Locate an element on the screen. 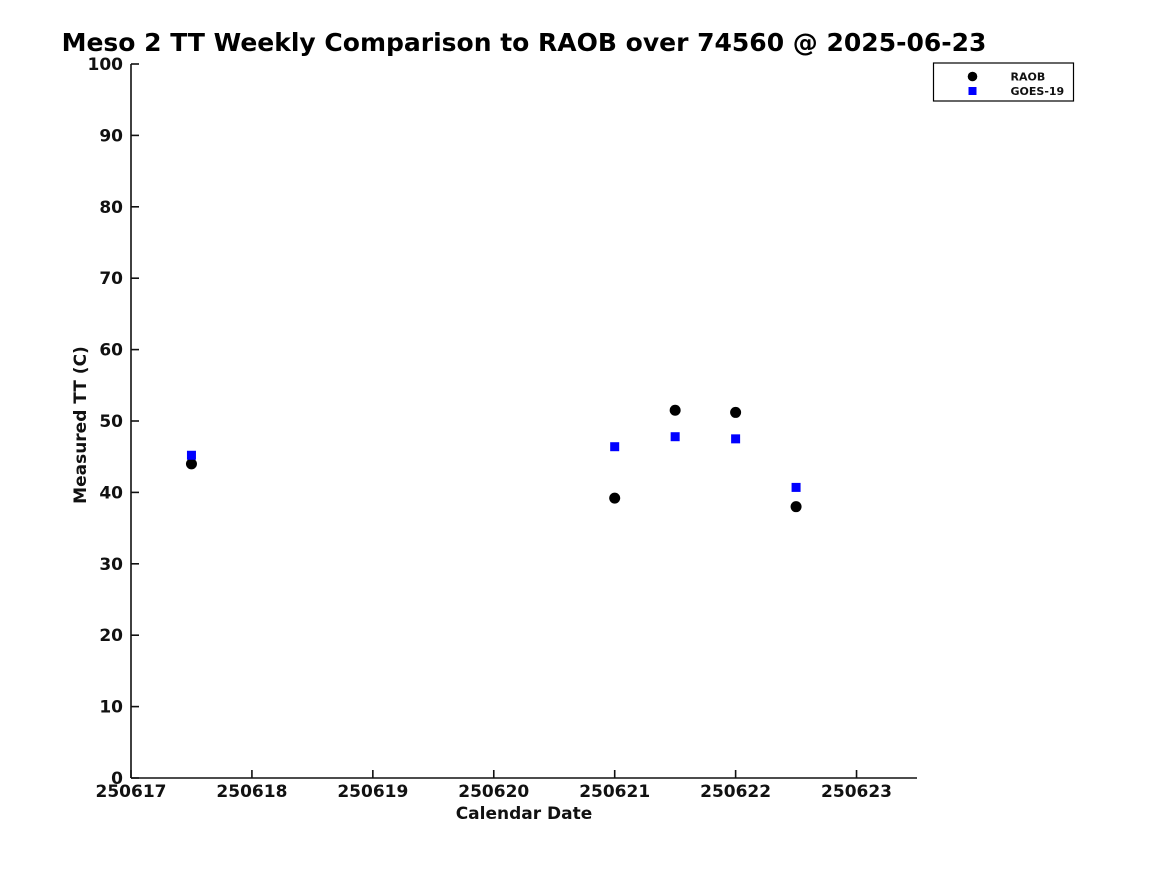 This screenshot has height=875, width=1167. x-tick-label: 250617 is located at coordinates (131, 792).